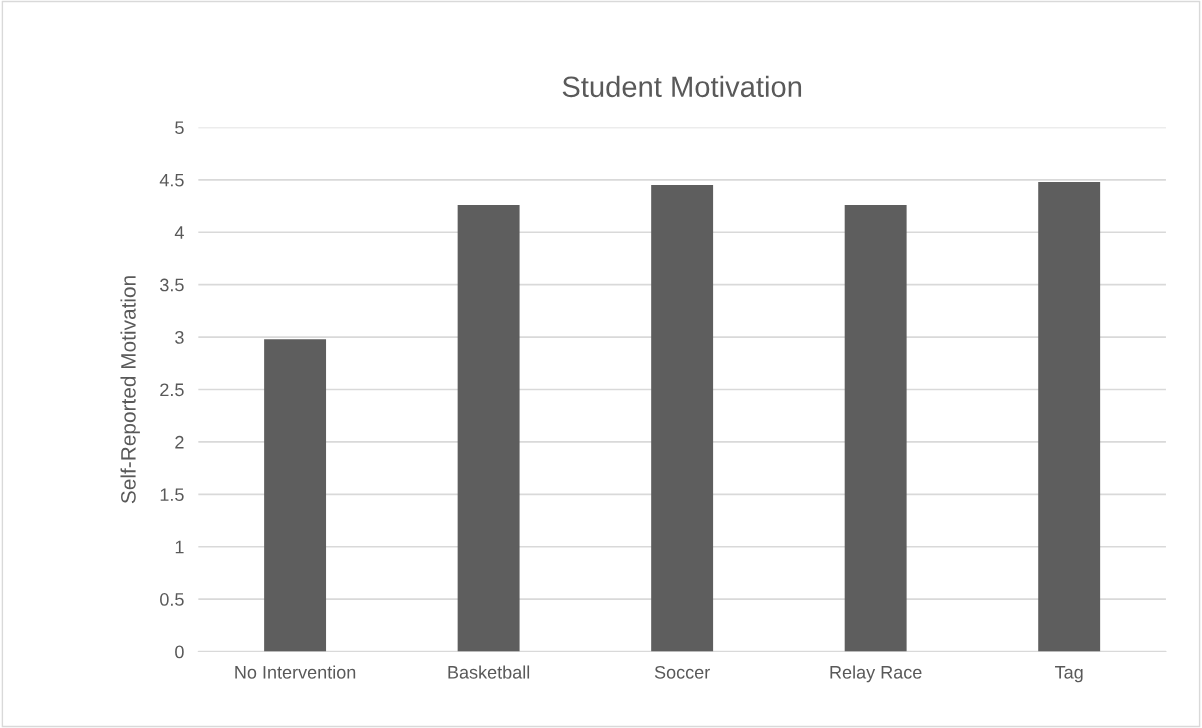  Describe the element at coordinates (179, 442) in the screenshot. I see `y-tick-label: 2` at that location.